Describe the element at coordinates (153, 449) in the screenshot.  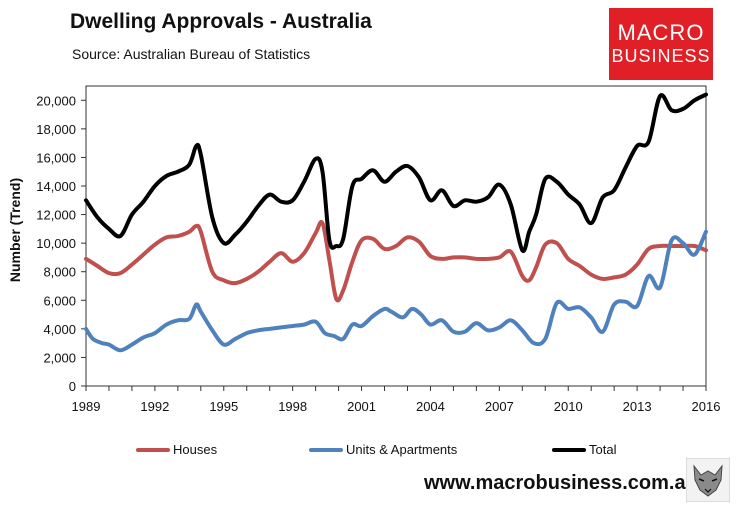
I see `legend-swatch-houses` at that location.